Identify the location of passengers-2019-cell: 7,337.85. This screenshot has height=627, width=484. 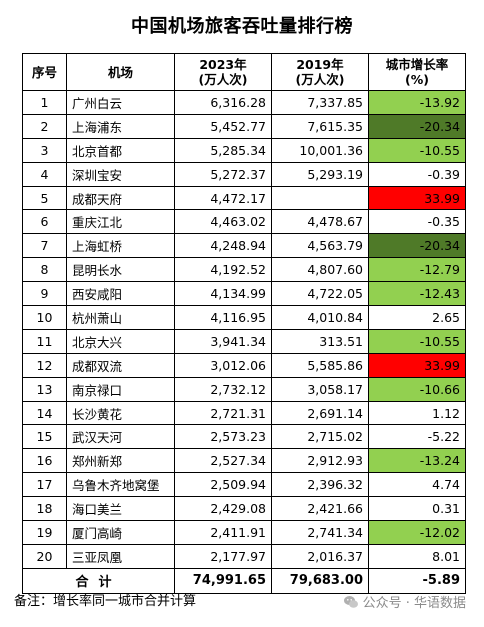
(320, 102).